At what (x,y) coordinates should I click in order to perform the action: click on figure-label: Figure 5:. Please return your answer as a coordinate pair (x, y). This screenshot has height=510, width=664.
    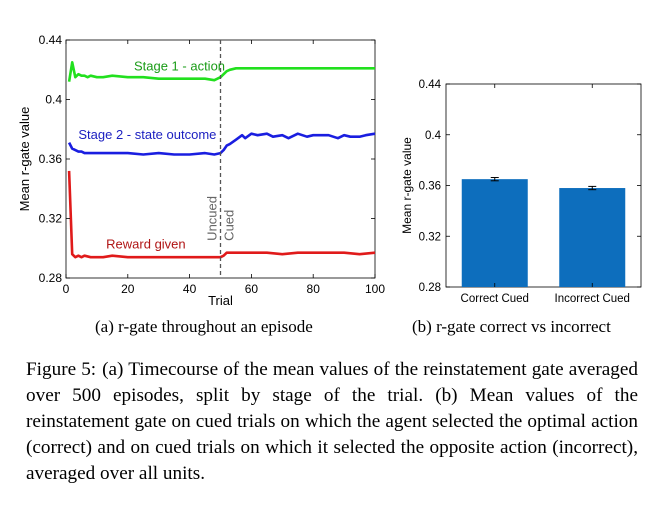
    Looking at the image, I should click on (61, 369).